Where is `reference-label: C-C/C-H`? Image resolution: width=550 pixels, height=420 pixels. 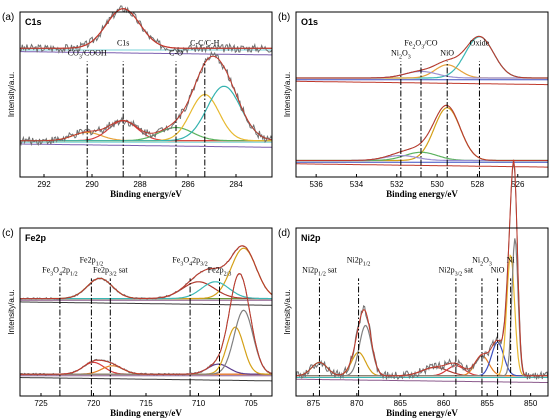 reference-label: C-C/C-H is located at coordinates (205, 43).